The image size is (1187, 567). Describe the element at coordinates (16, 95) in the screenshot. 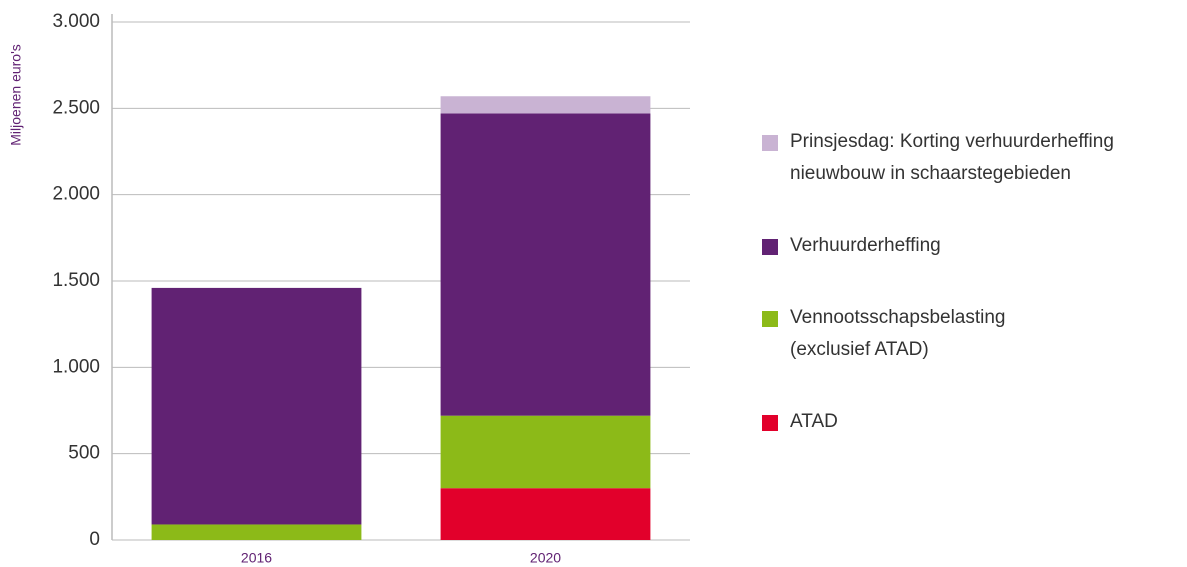

I see `y-axis-label: Miljoenen euro's` at that location.